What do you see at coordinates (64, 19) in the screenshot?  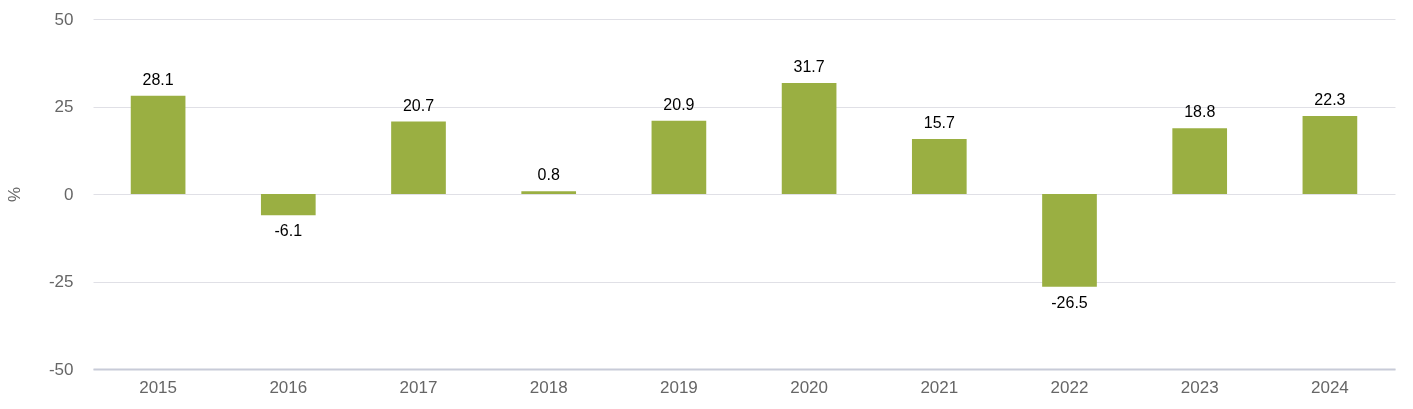 I see `y-tick-label: 50` at bounding box center [64, 19].